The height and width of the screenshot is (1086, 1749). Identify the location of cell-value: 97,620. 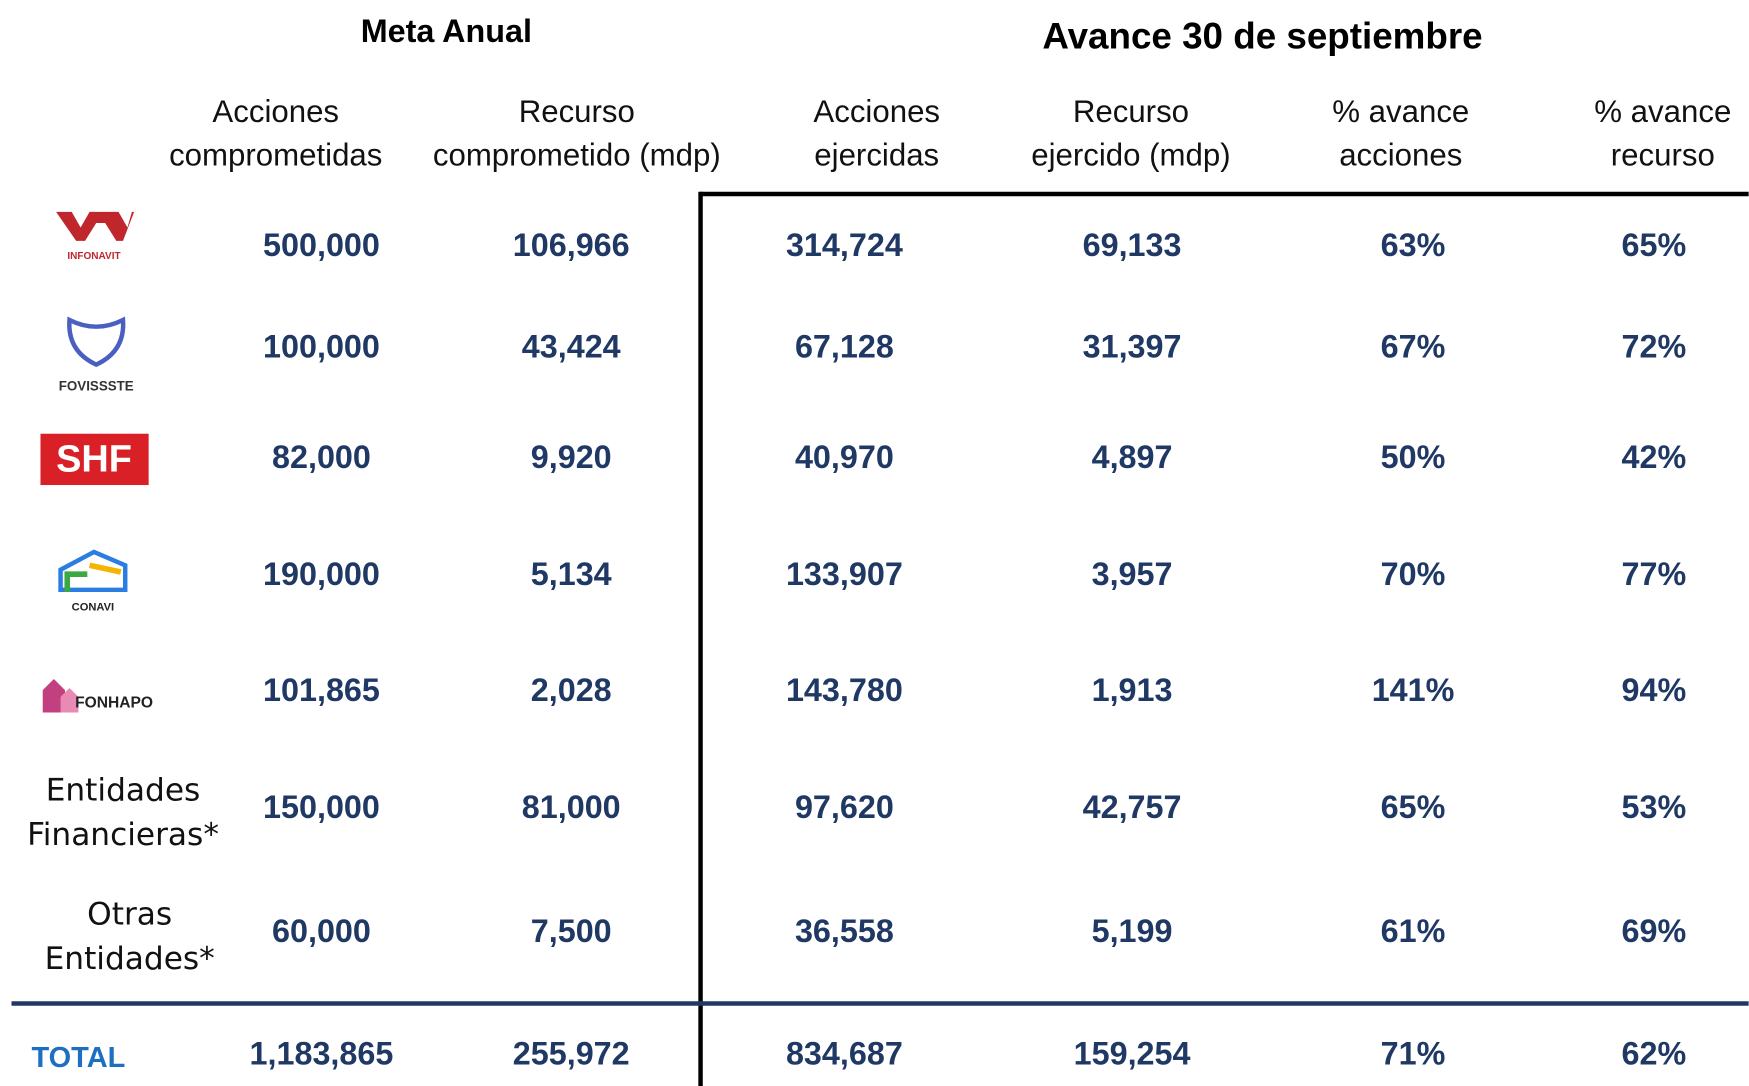
(844, 807).